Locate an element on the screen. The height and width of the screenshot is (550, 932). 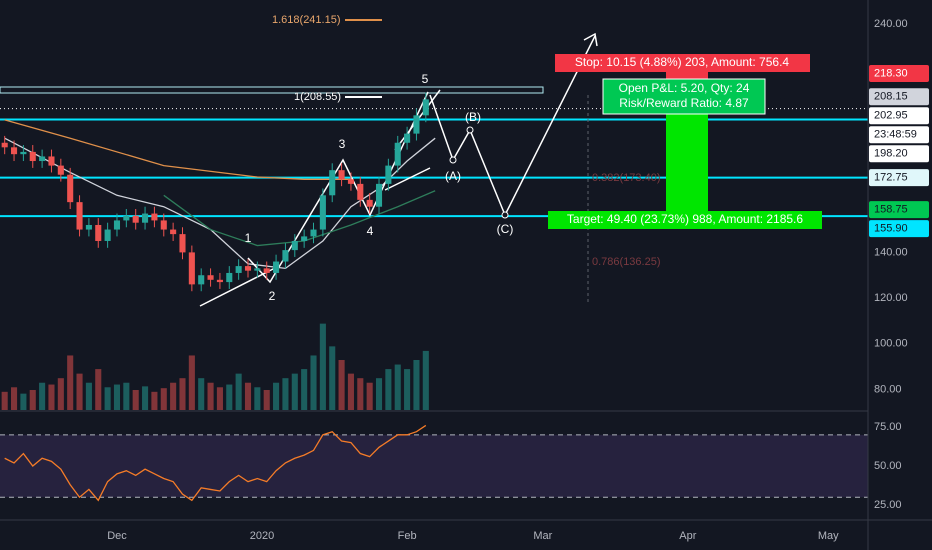
wave-label: 5 is located at coordinates (425, 79).